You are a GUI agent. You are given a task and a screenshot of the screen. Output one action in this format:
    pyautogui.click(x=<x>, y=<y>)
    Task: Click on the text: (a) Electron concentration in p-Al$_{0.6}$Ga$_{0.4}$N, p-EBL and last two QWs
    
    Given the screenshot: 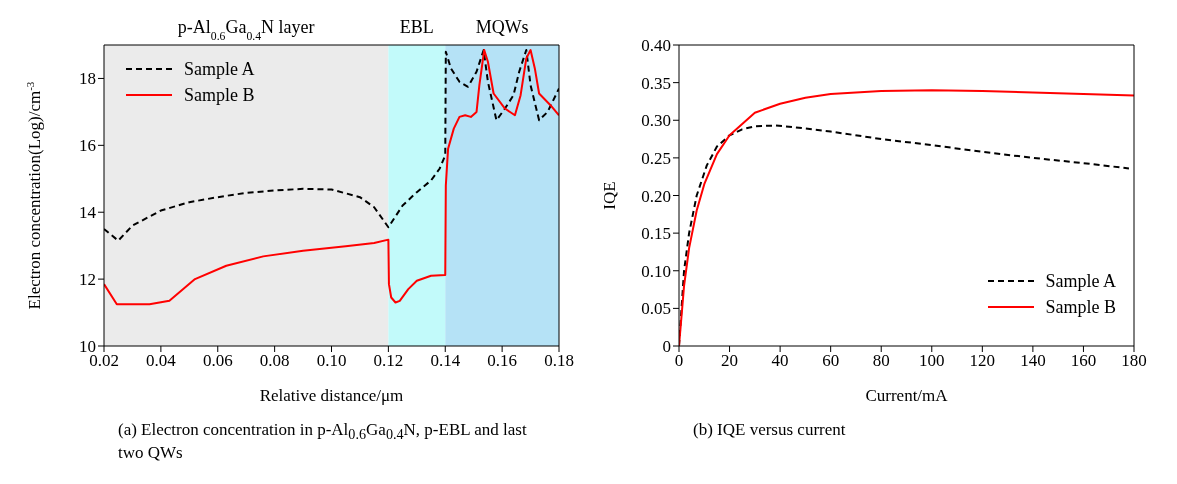 What is the action you would take?
    pyautogui.click(x=322, y=441)
    